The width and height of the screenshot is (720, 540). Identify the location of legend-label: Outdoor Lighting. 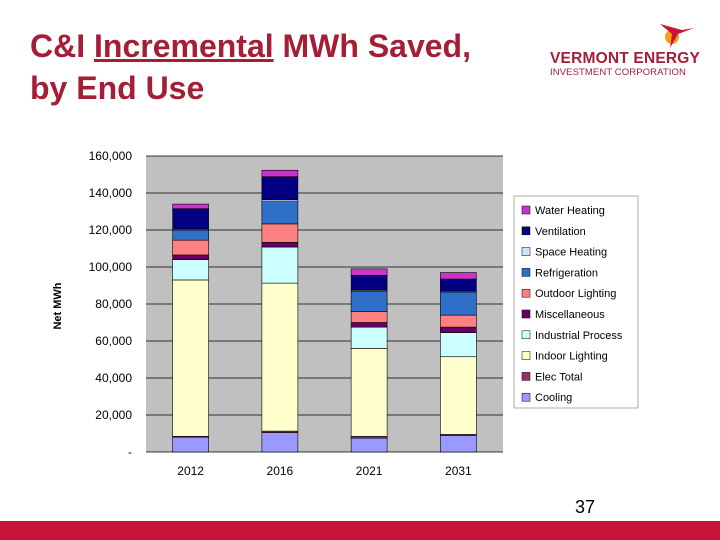
(575, 294).